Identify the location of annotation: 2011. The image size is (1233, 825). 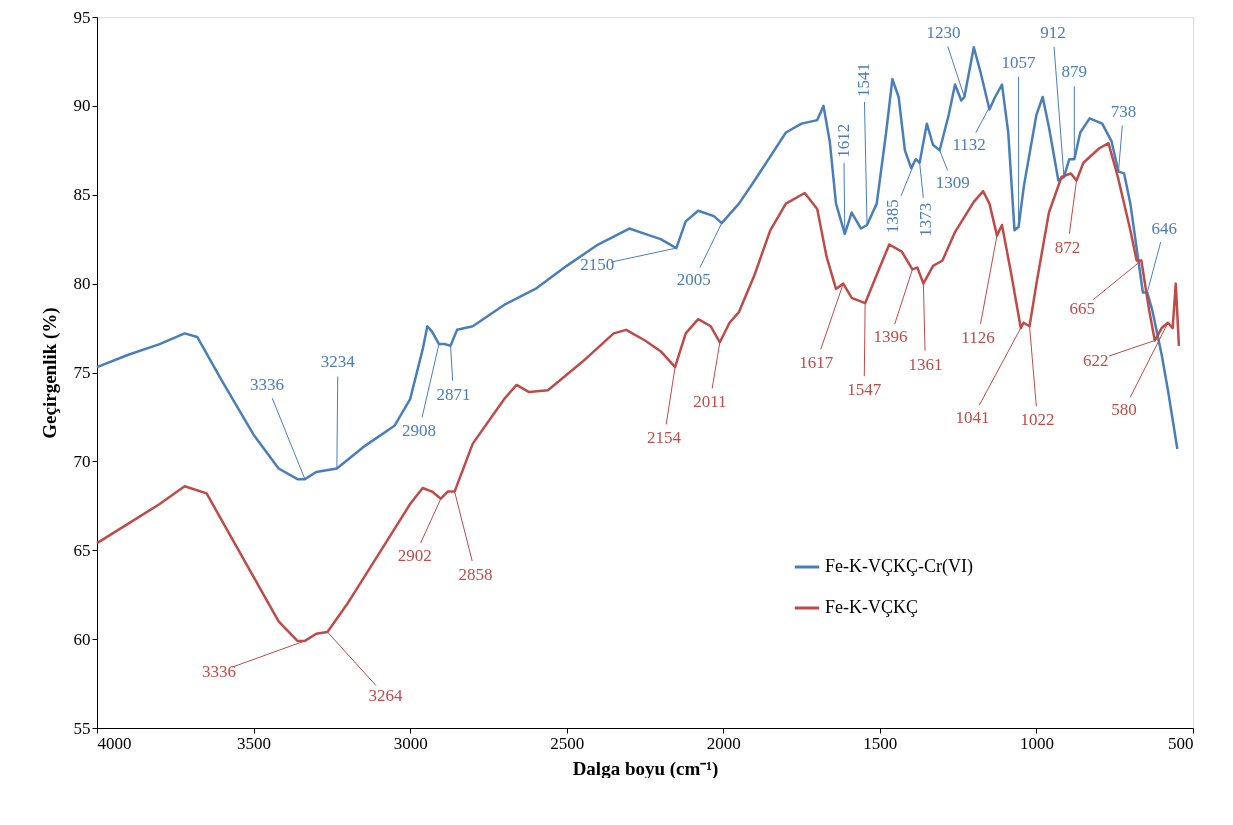
(710, 402).